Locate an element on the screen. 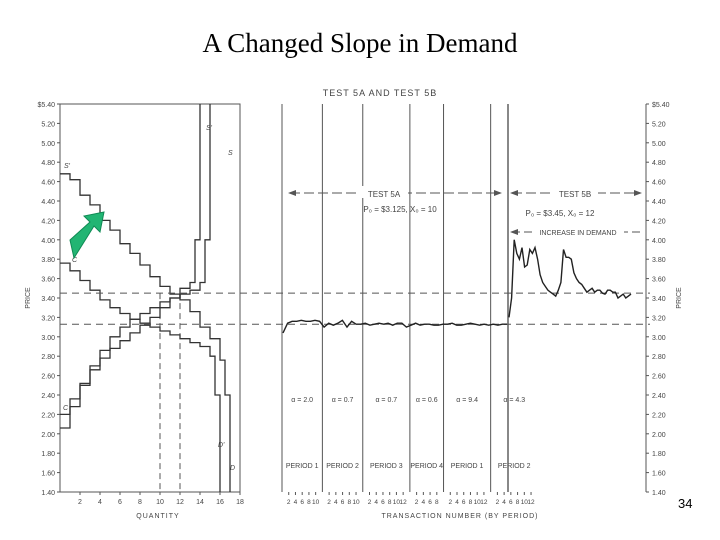 This screenshot has height=540, width=720. price-path-test-5b is located at coordinates (570, 278).